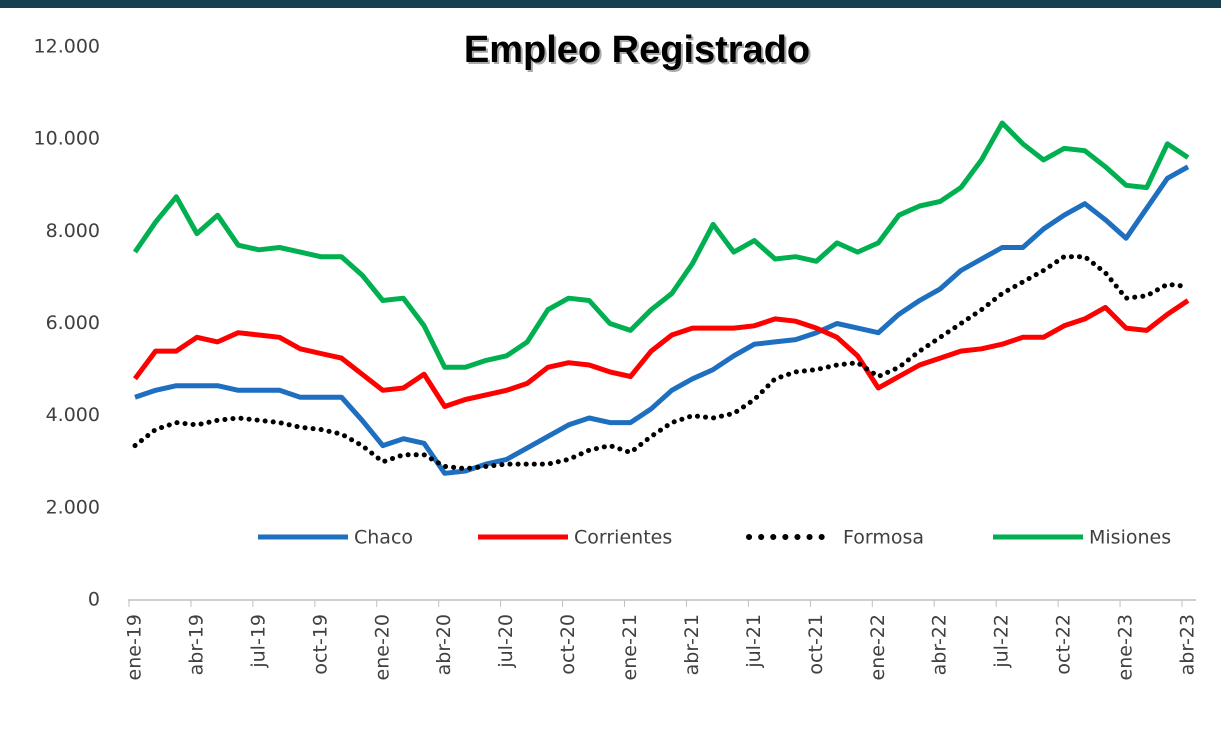  I want to click on x-tick-label: jul-21, so click(754, 641).